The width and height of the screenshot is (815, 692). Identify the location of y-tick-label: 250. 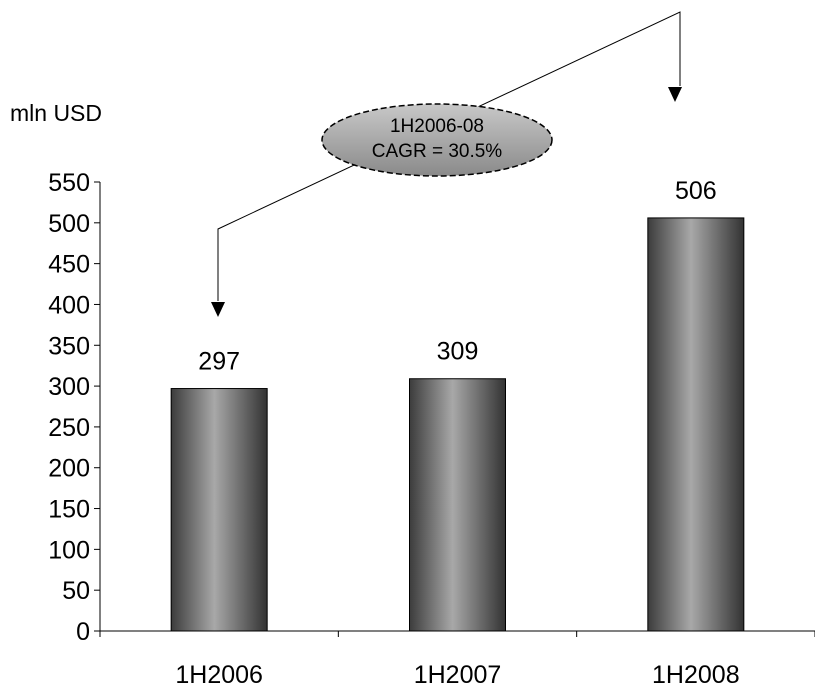
(69, 428).